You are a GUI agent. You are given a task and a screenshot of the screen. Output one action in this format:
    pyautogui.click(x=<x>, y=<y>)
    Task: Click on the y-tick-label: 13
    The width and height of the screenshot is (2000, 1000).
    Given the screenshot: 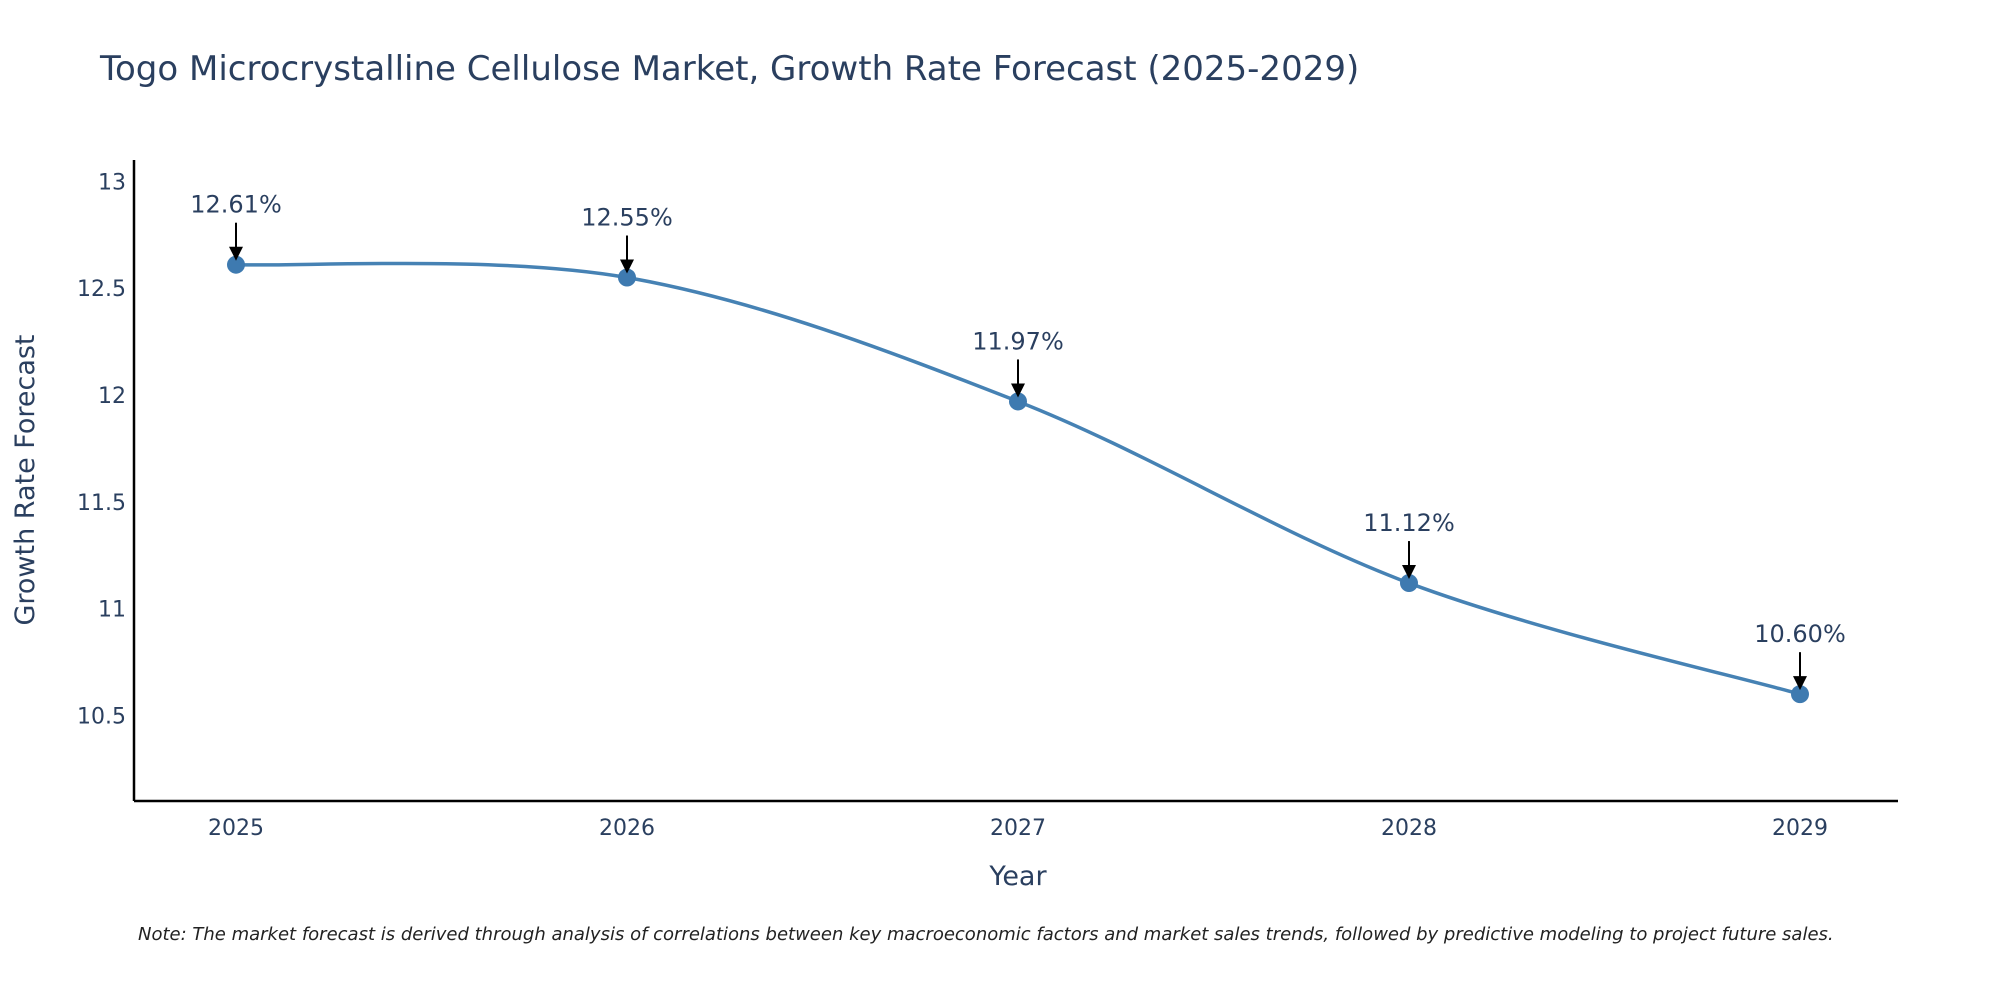 What is the action you would take?
    pyautogui.click(x=112, y=182)
    